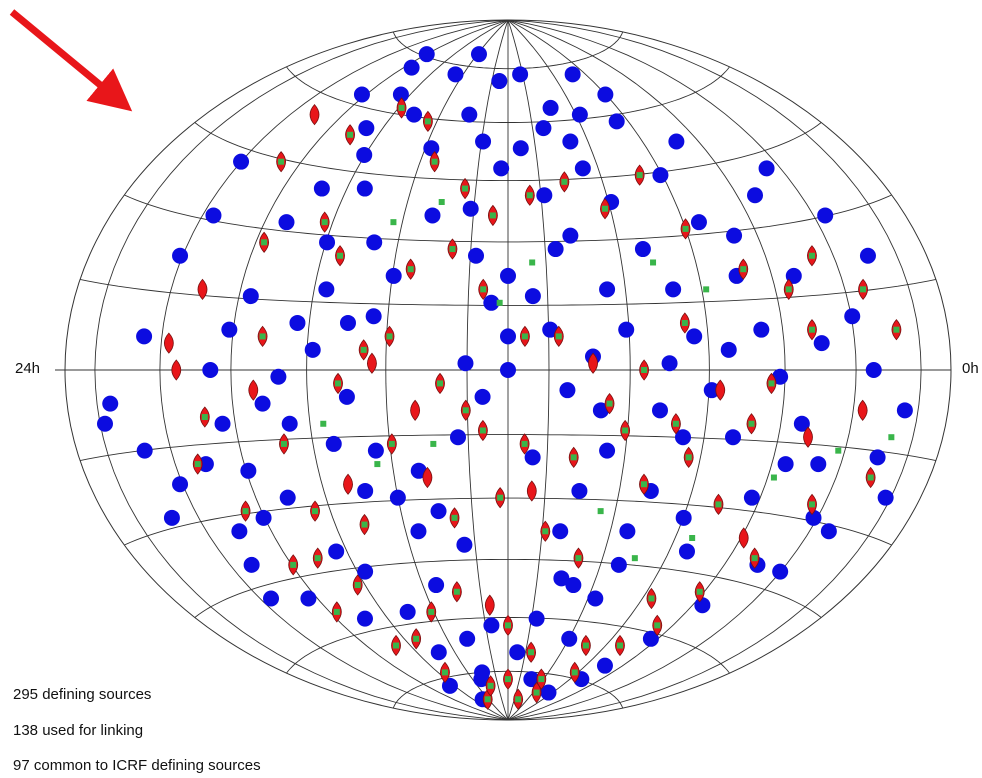 The height and width of the screenshot is (778, 982). Describe the element at coordinates (137, 765) in the screenshot. I see `legend-common: 97 common to ICRF defining sources` at that location.